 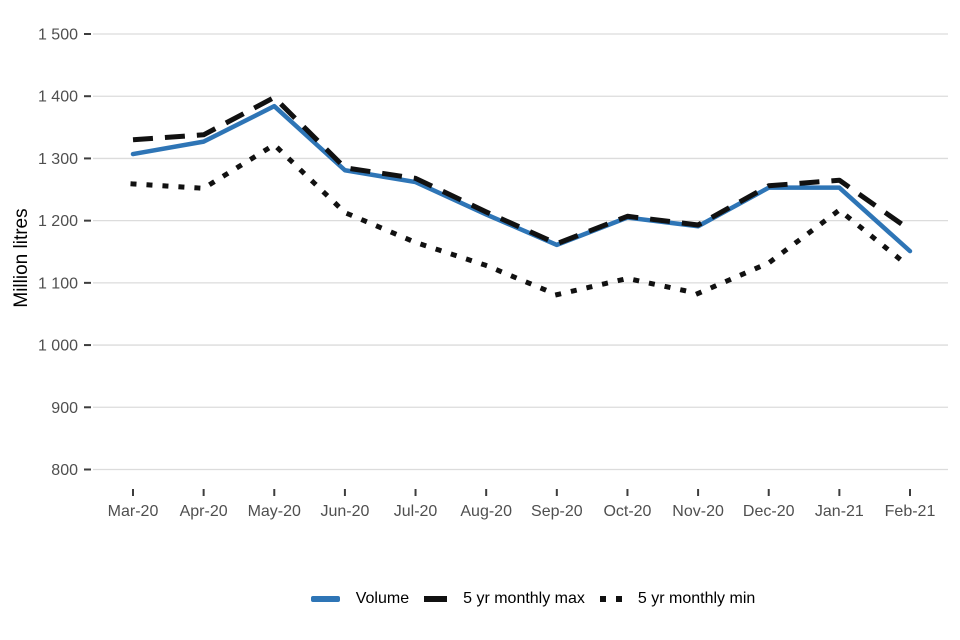 What do you see at coordinates (274, 511) in the screenshot?
I see `x-tick-label: May-20` at bounding box center [274, 511].